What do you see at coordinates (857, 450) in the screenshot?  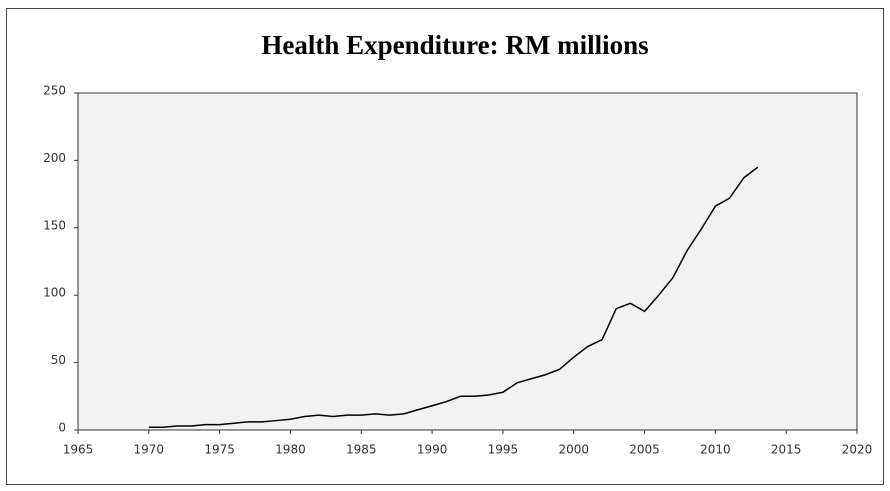 I see `x-tick-label: 2020` at bounding box center [857, 450].